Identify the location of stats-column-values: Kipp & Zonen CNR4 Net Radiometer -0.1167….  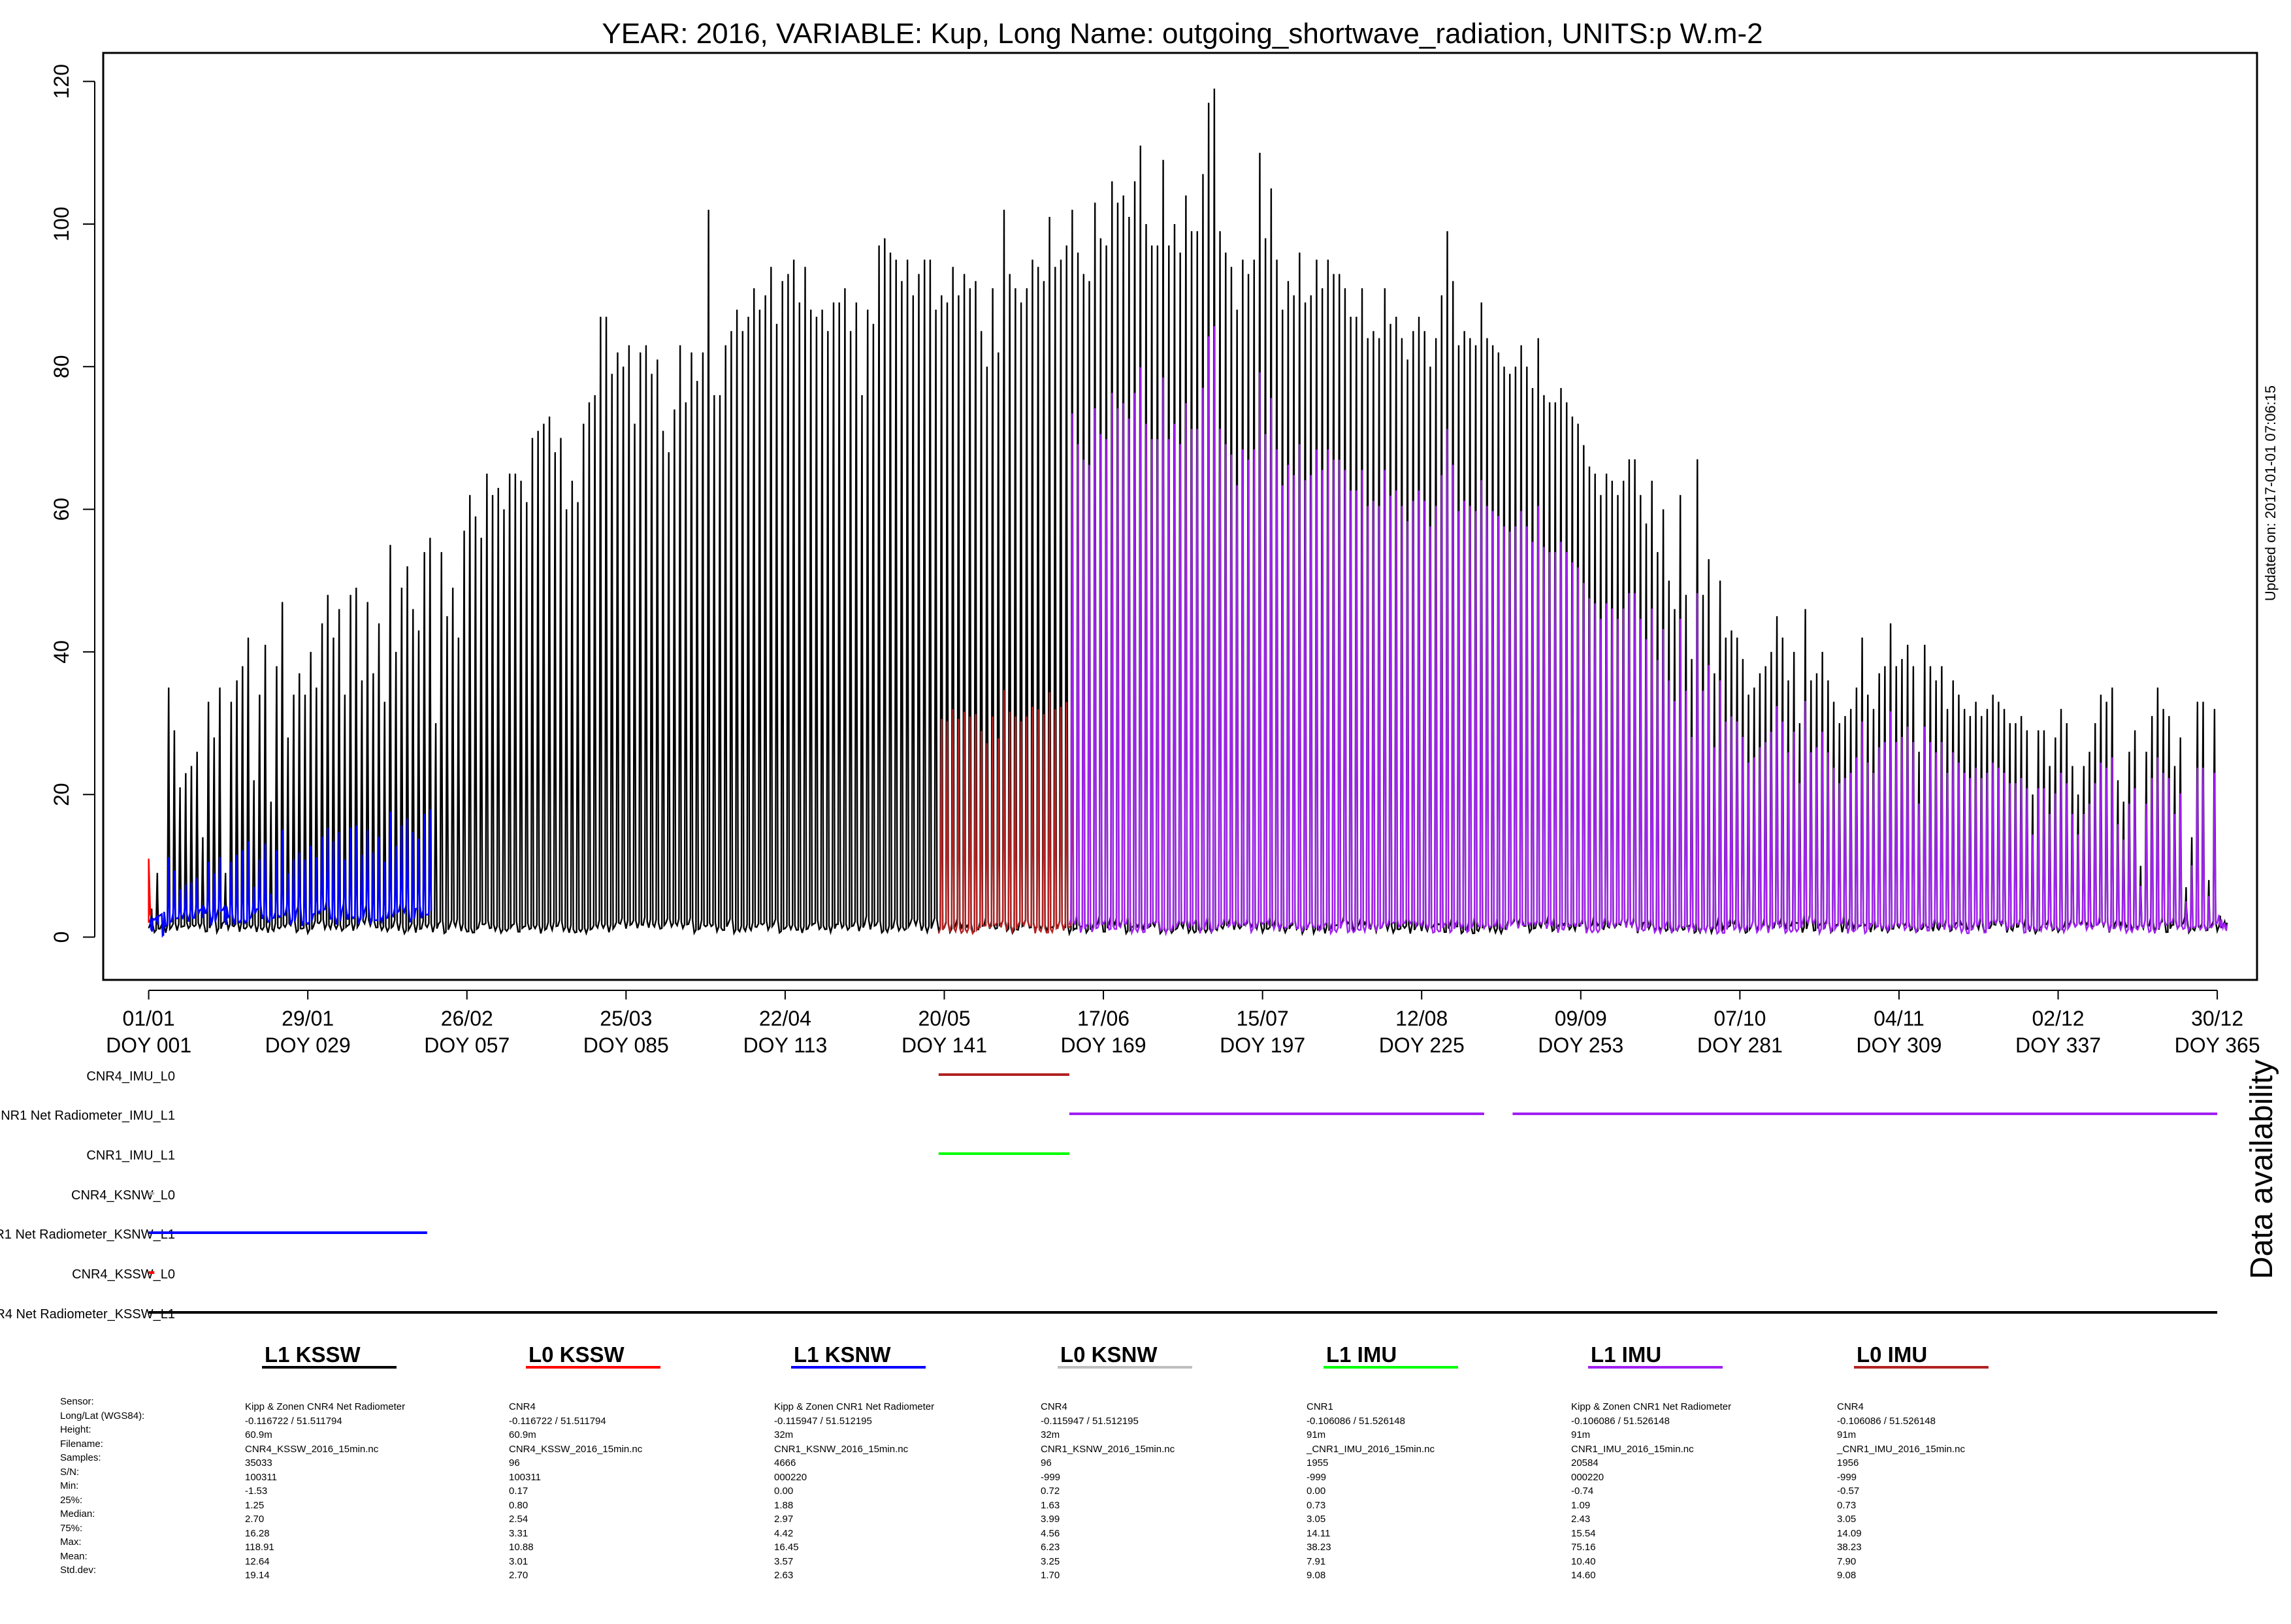
(325, 1491).